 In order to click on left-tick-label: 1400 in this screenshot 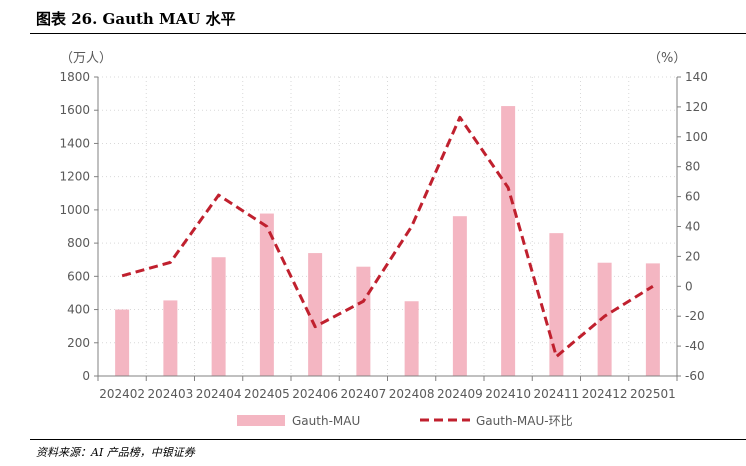, I will do `click(74, 143)`.